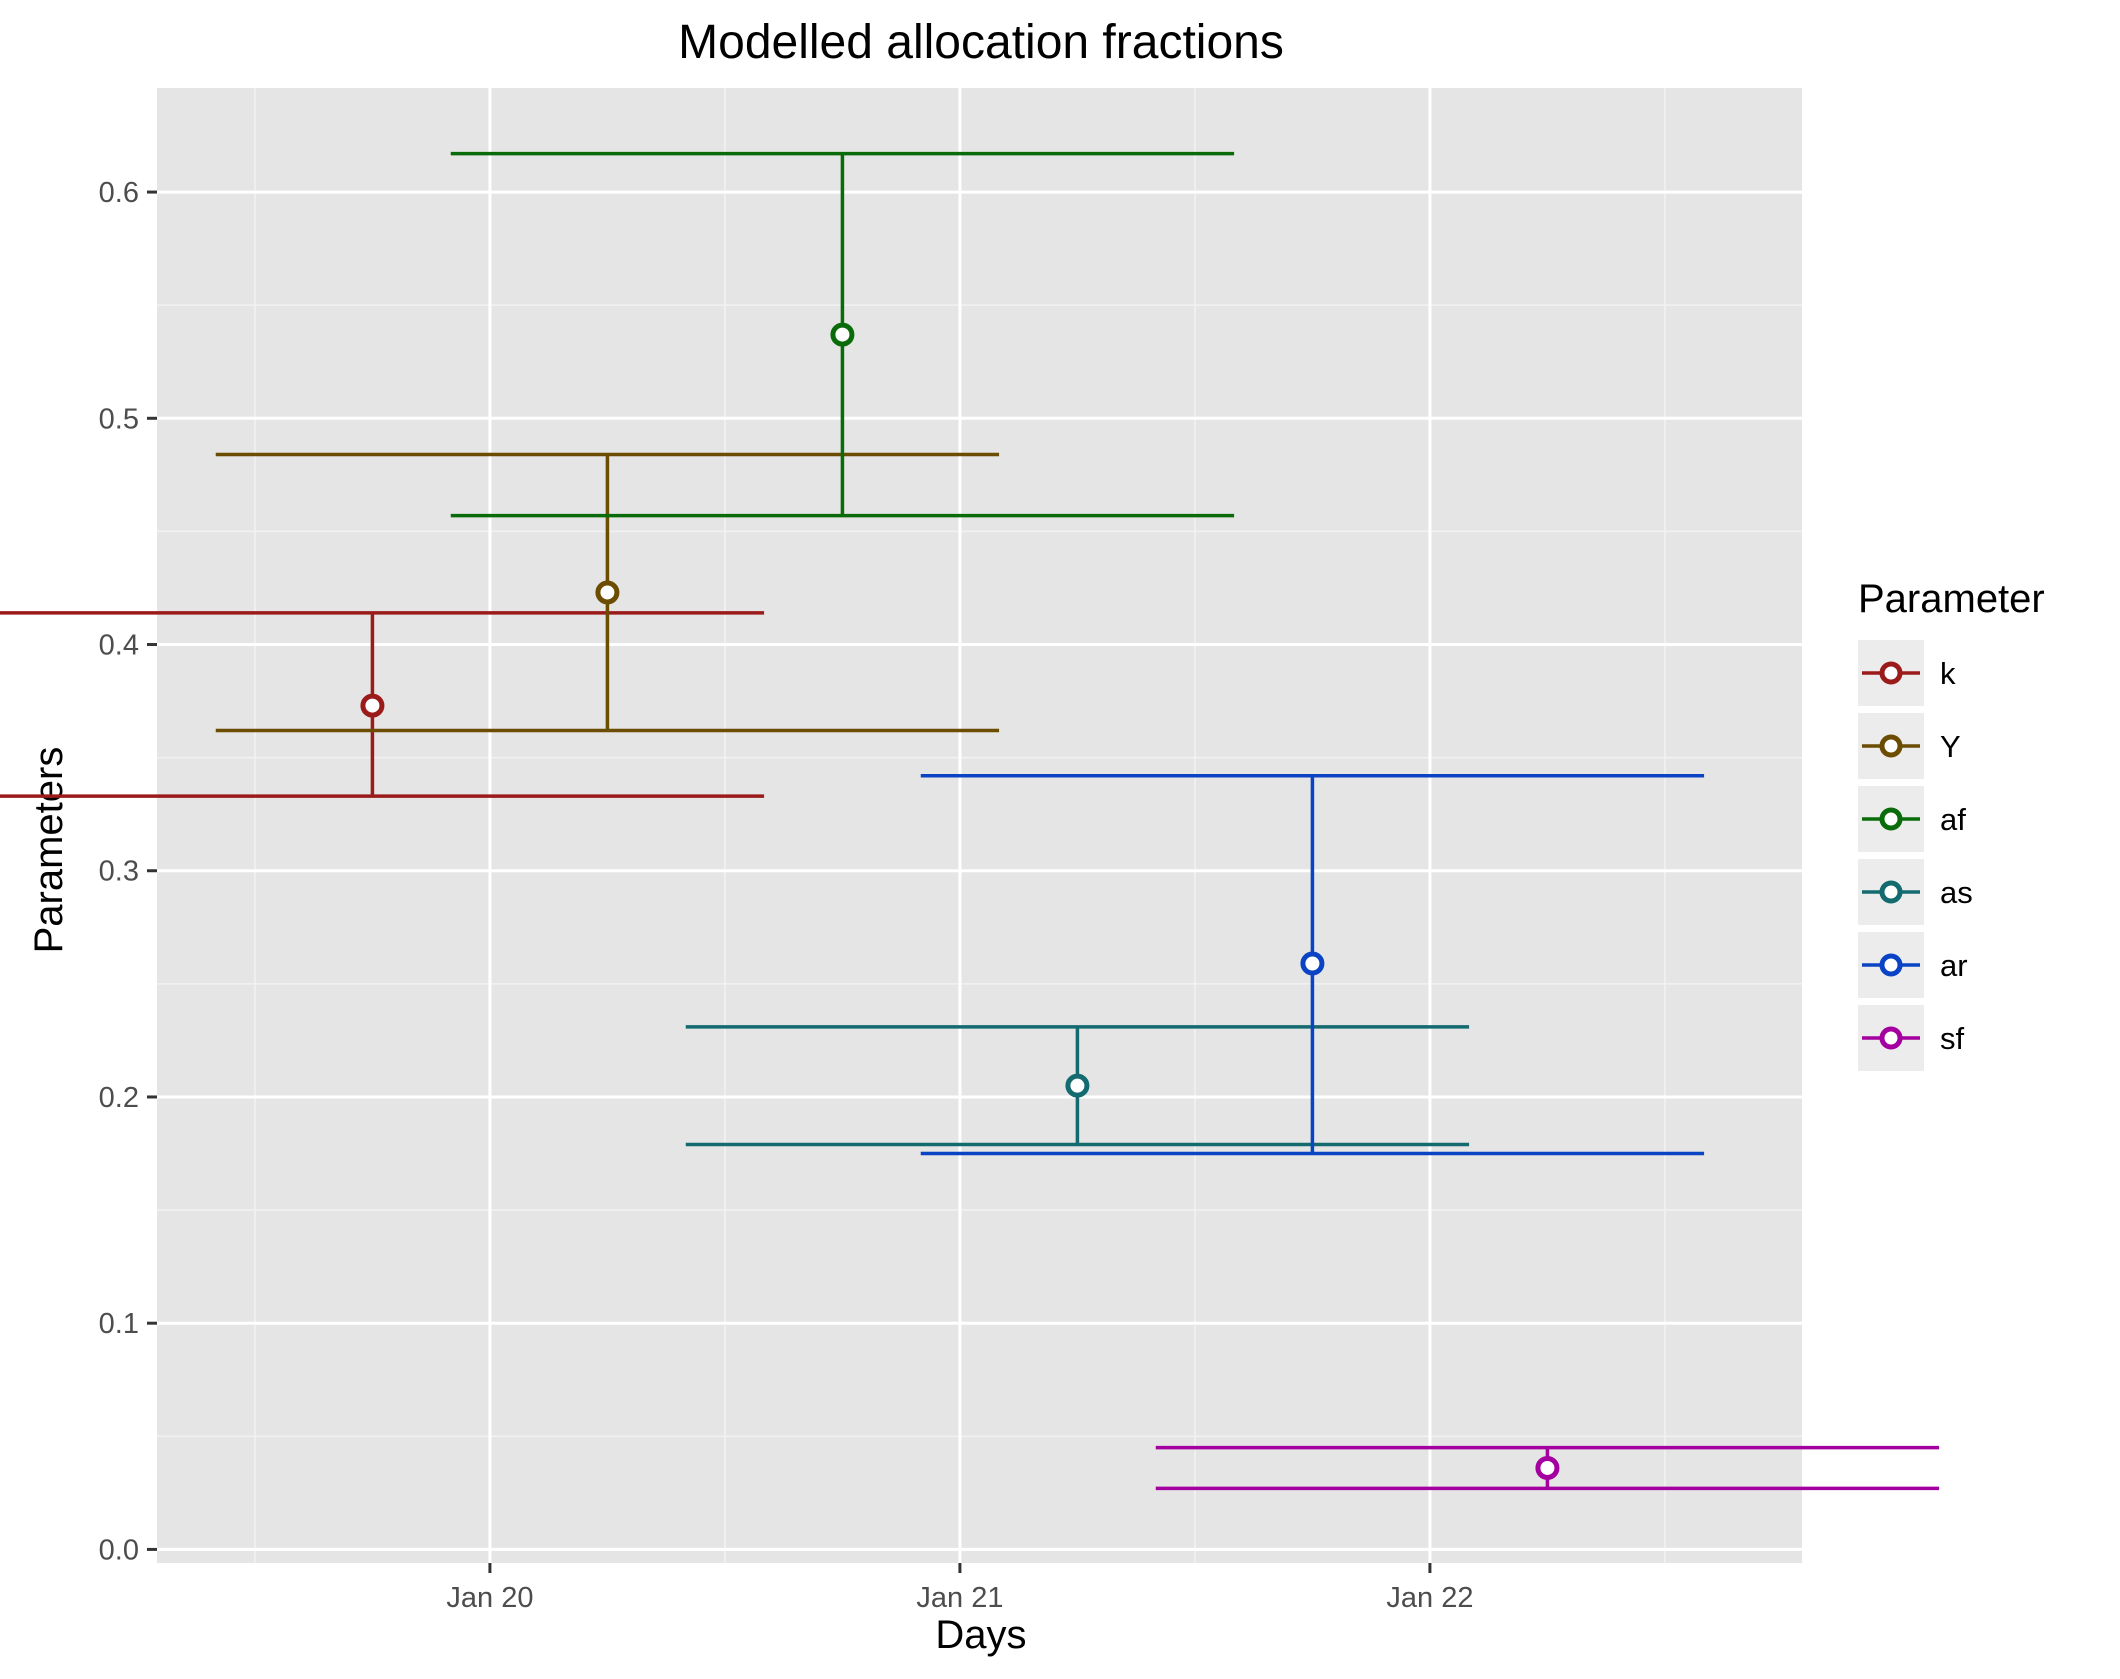 Image resolution: width=2120 pixels, height=1679 pixels. I want to click on series-ar, so click(1312, 964).